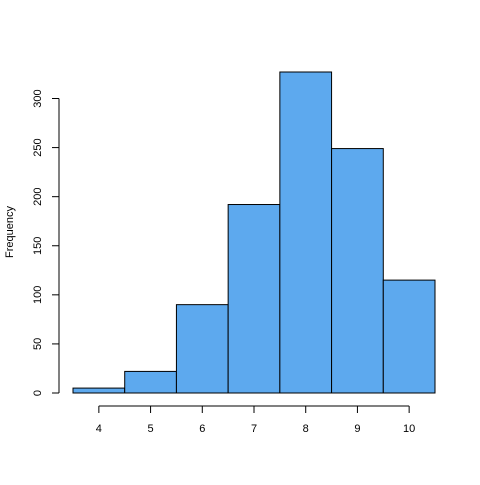  What do you see at coordinates (38, 295) in the screenshot?
I see `y-tick-label: 100` at bounding box center [38, 295].